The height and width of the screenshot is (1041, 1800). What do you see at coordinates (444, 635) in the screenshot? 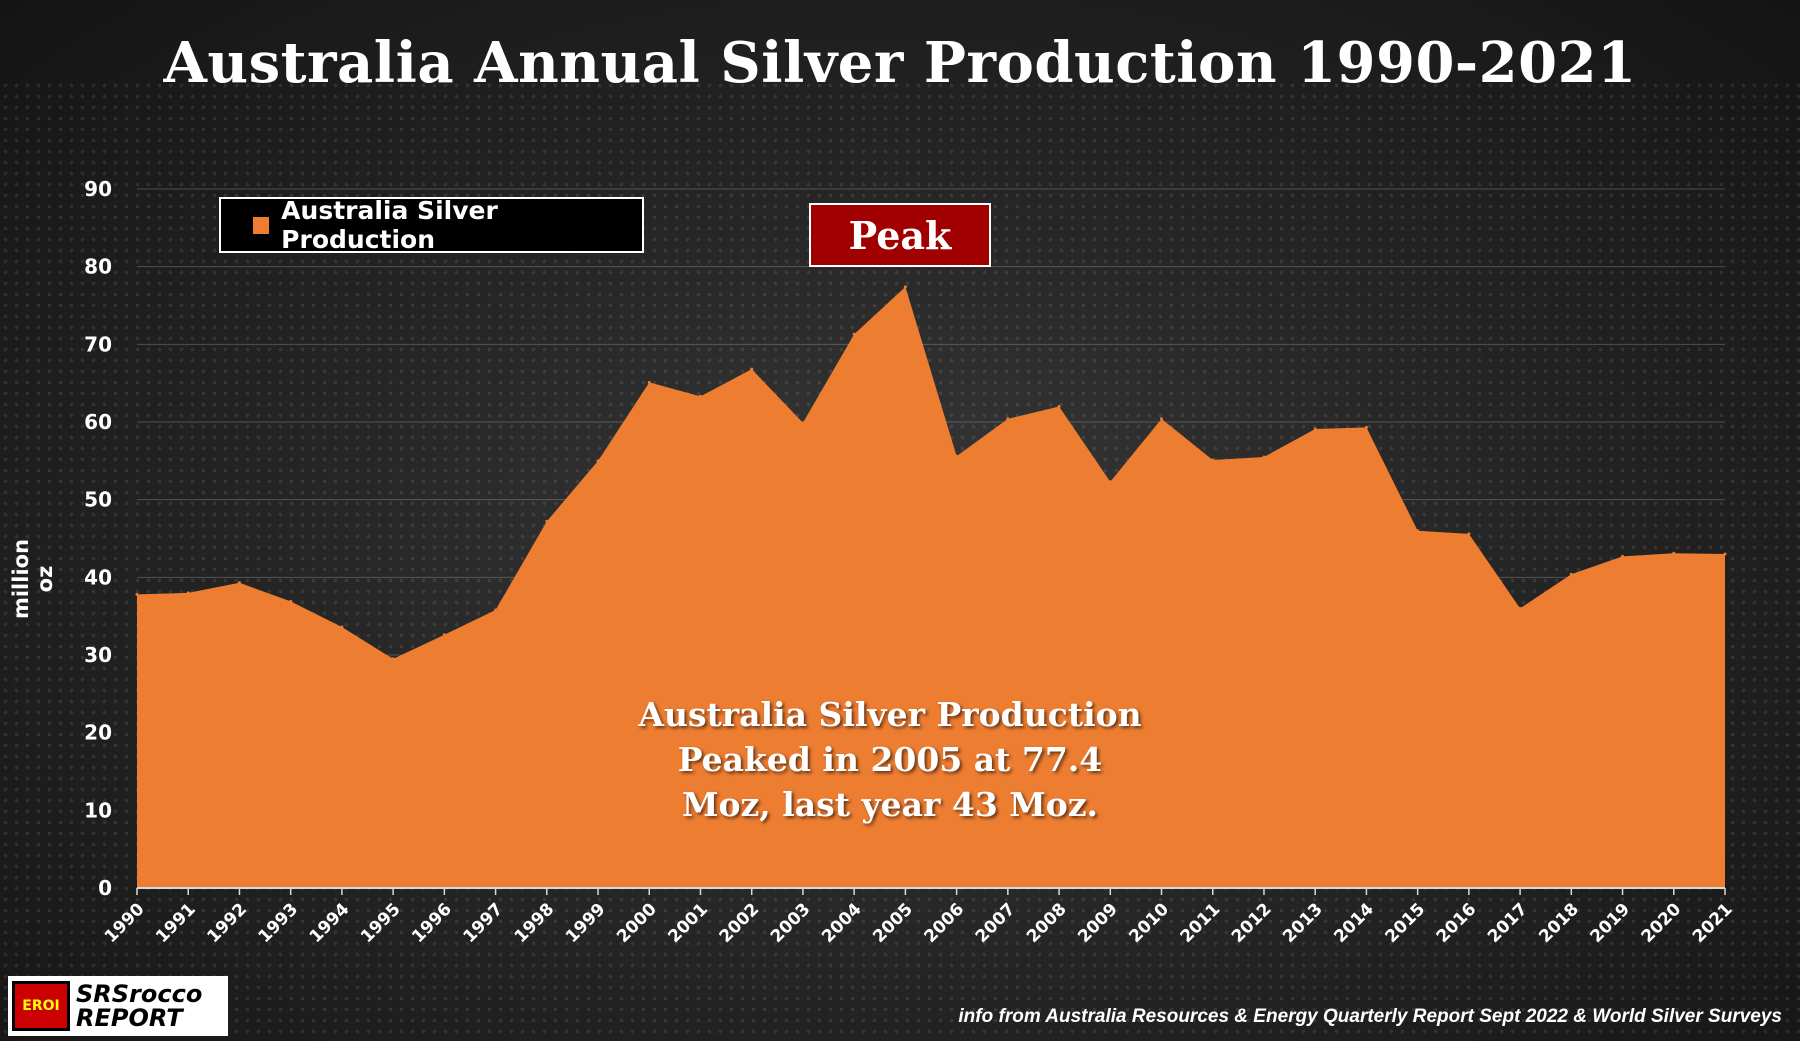
I see `data-point-1996` at bounding box center [444, 635].